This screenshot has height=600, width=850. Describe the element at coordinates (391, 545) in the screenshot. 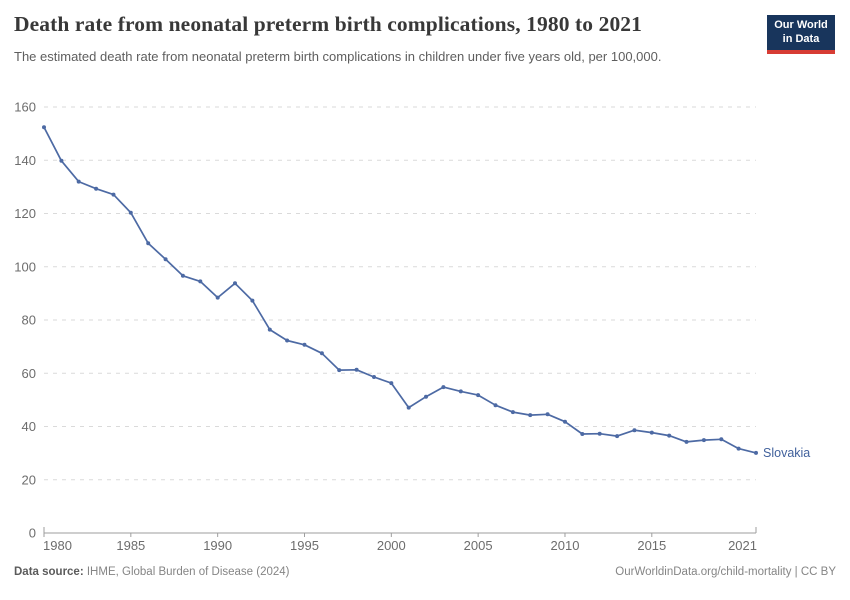

I see `x-axis-tick-label: 2000` at that location.